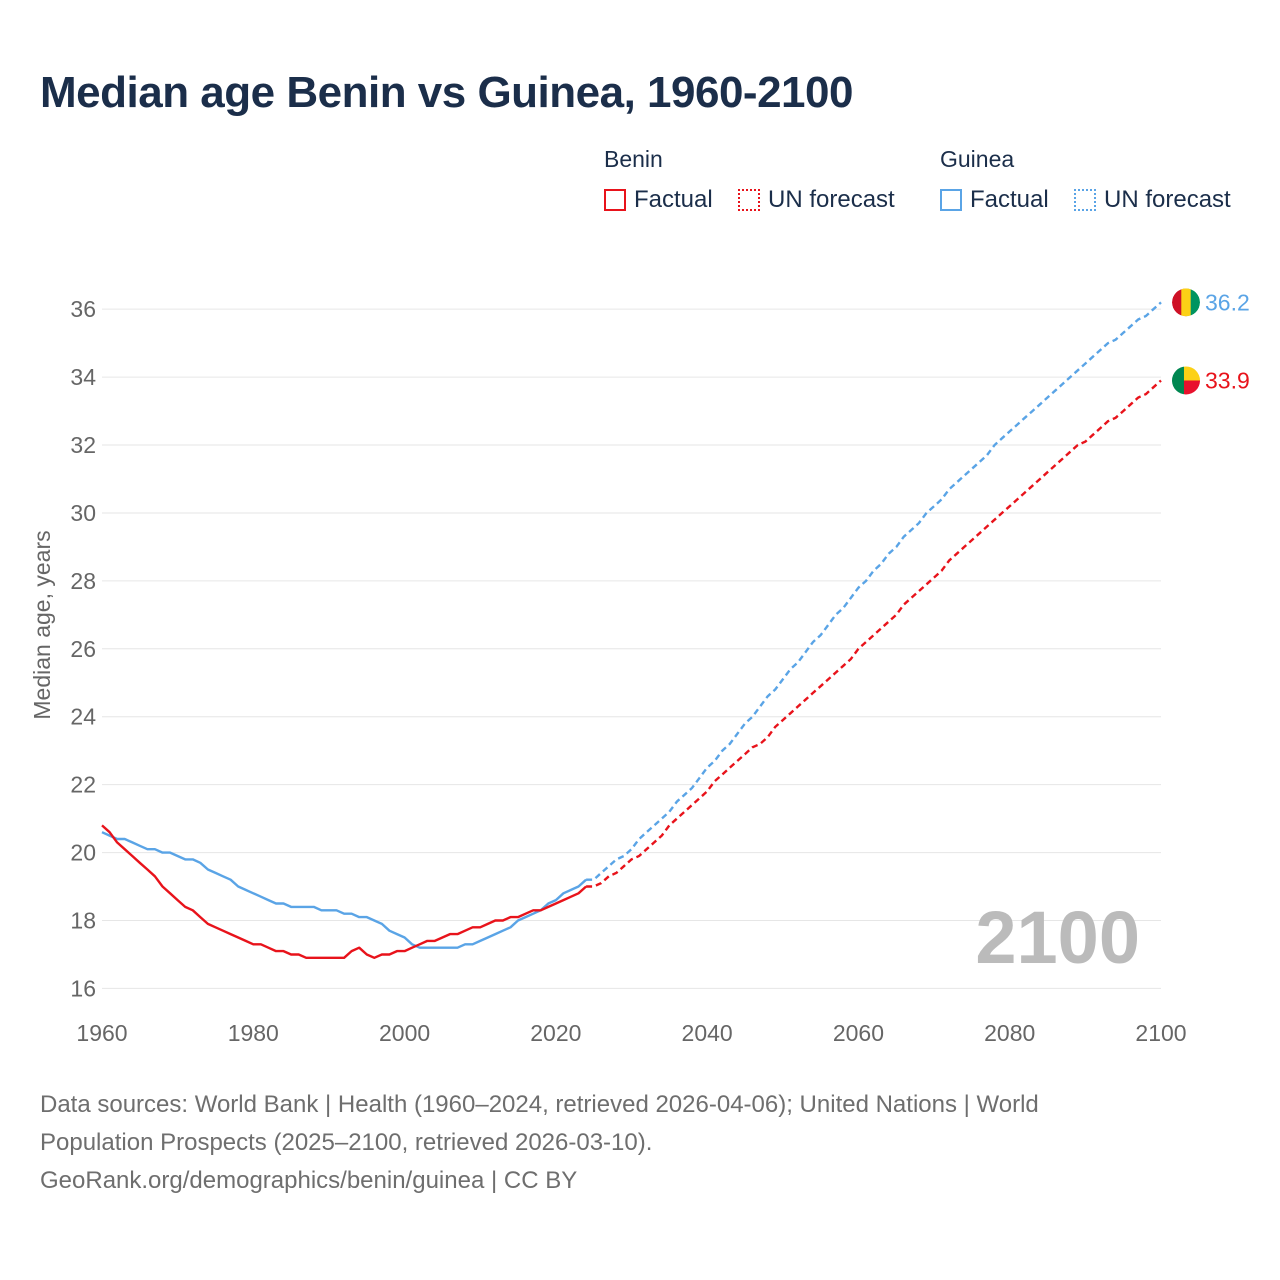 Image resolution: width=1280 pixels, height=1280 pixels. What do you see at coordinates (83, 581) in the screenshot?
I see `y-tick-label: 28` at bounding box center [83, 581].